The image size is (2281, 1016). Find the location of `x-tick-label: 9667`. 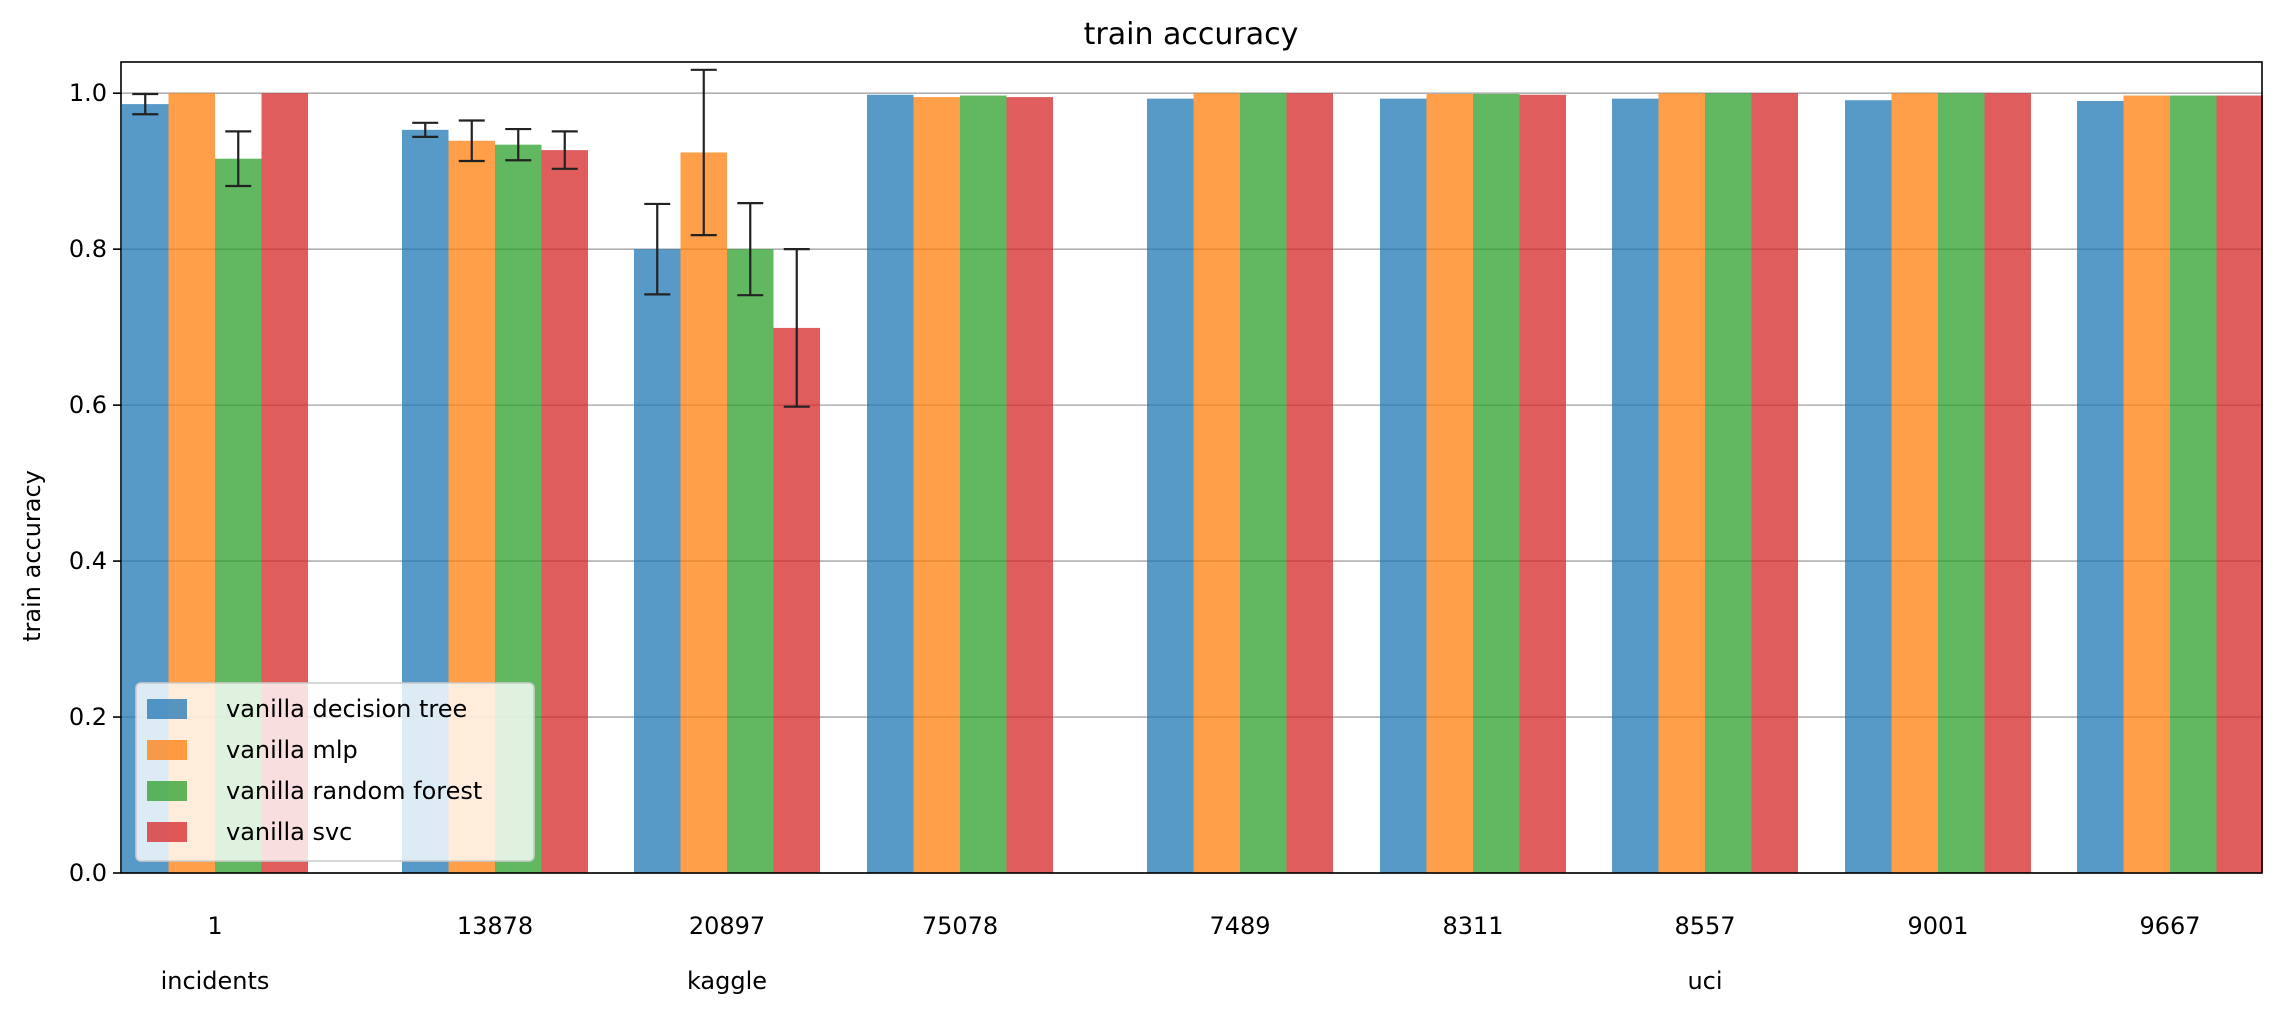

x-tick-label: 9667 is located at coordinates (2169, 926).